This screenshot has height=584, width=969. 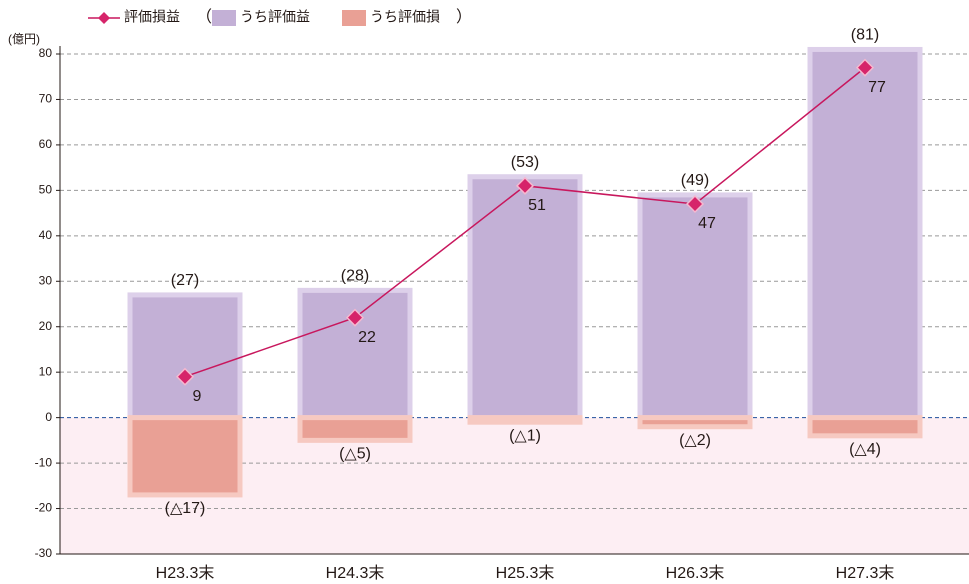 I want to click on data-label: (△5), so click(x=355, y=454).